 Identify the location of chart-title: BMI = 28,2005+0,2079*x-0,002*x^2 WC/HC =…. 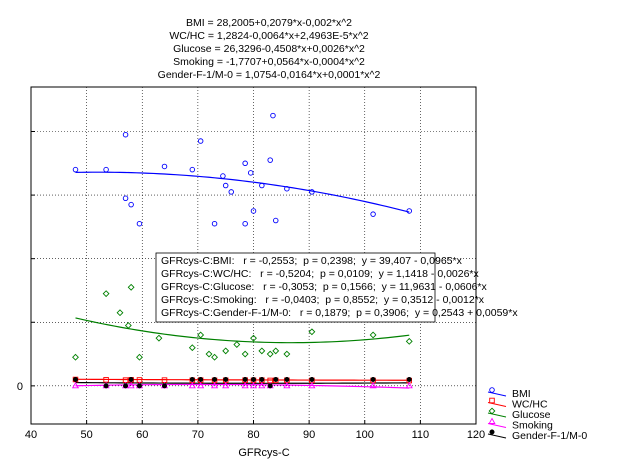
(269, 49).